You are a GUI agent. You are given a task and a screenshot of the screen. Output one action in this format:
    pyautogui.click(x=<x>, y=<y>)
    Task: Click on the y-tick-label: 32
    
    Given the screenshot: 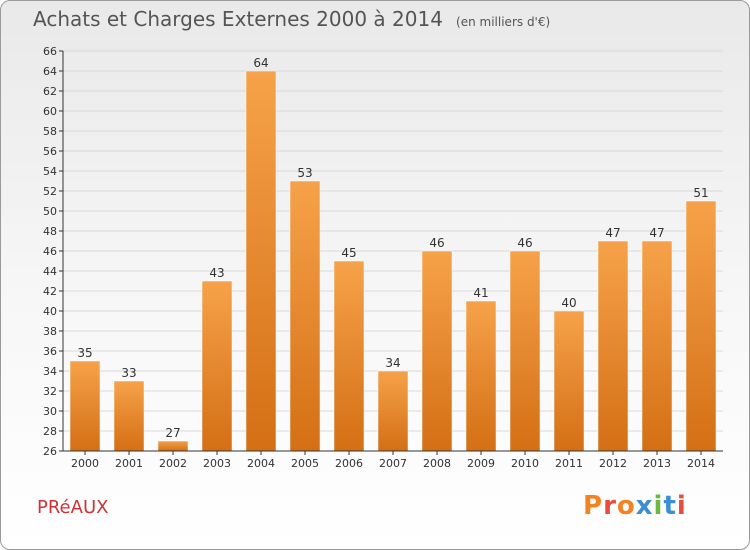 What is the action you would take?
    pyautogui.click(x=50, y=391)
    